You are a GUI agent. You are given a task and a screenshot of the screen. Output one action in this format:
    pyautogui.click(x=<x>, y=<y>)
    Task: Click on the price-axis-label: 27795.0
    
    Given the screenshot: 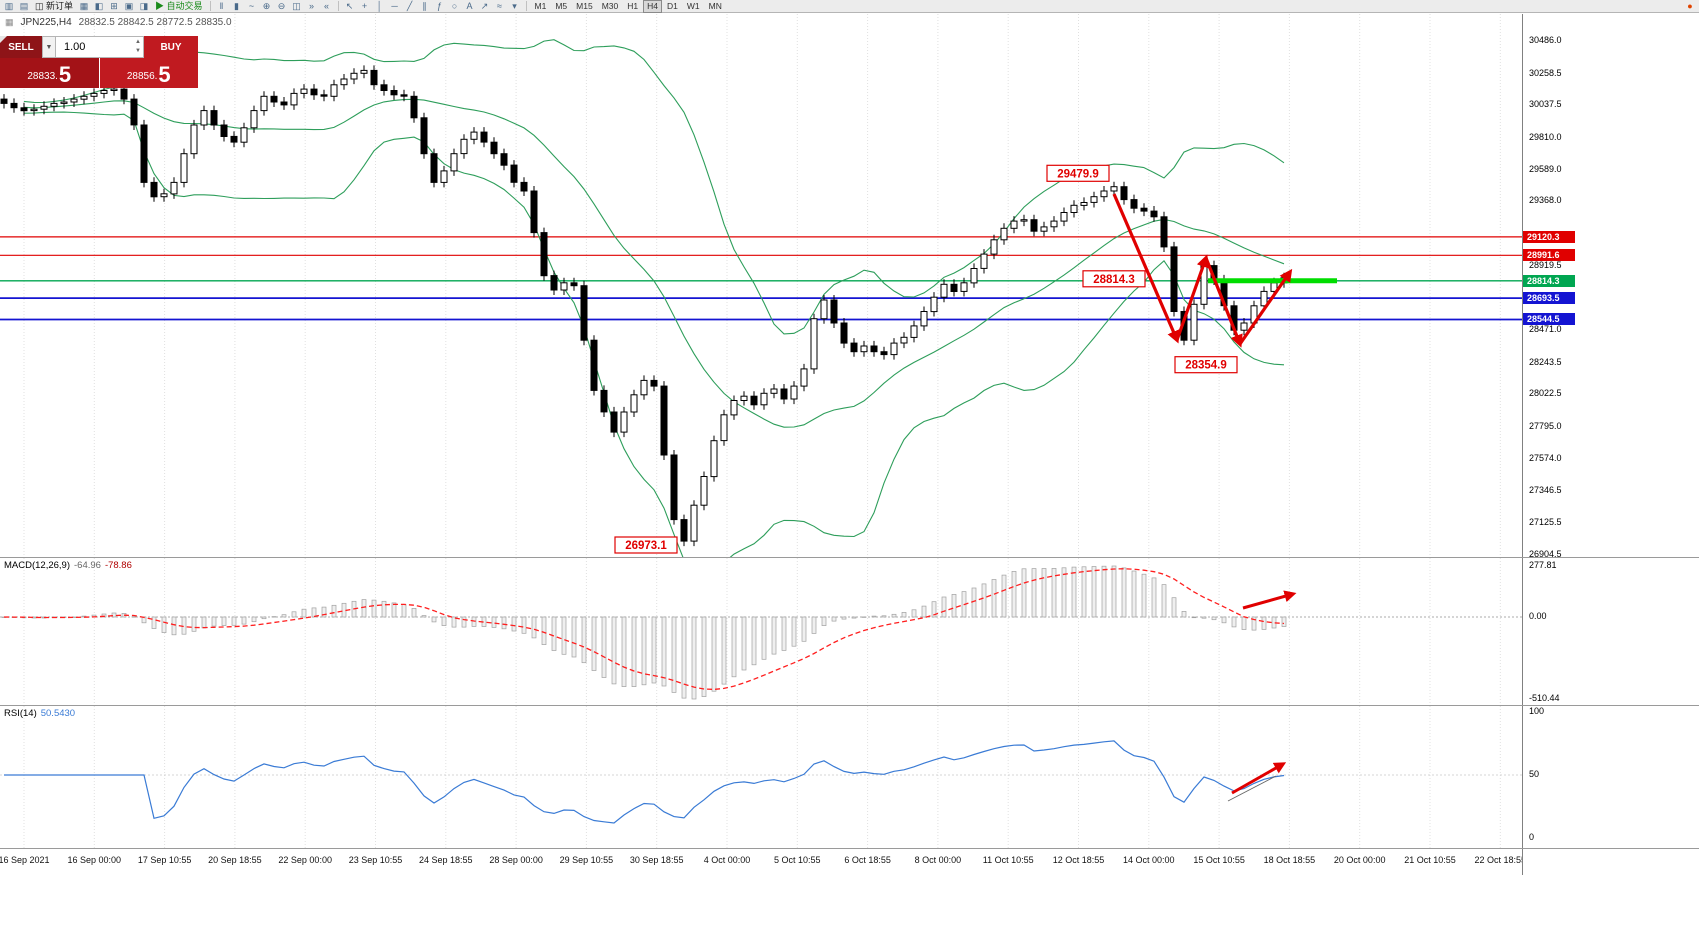 What is the action you would take?
    pyautogui.click(x=1545, y=426)
    